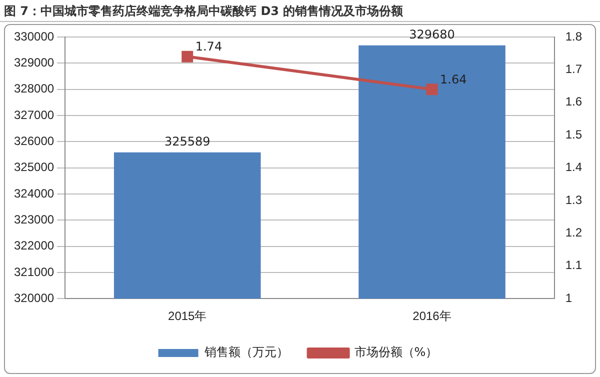 This screenshot has width=600, height=377. I want to click on y2-tick-label: 1.8, so click(573, 36).